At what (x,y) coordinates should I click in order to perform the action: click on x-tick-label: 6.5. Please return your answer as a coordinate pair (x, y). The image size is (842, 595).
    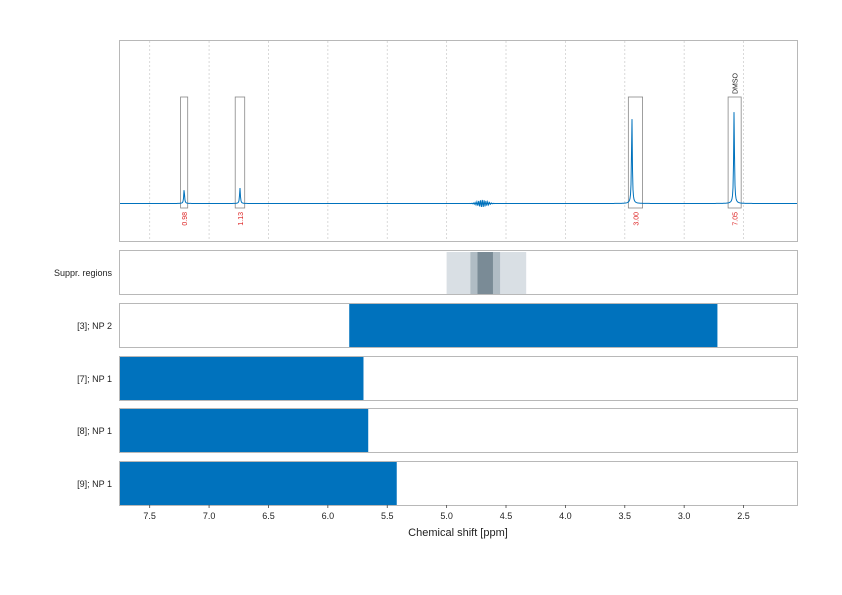
    Looking at the image, I should click on (268, 516).